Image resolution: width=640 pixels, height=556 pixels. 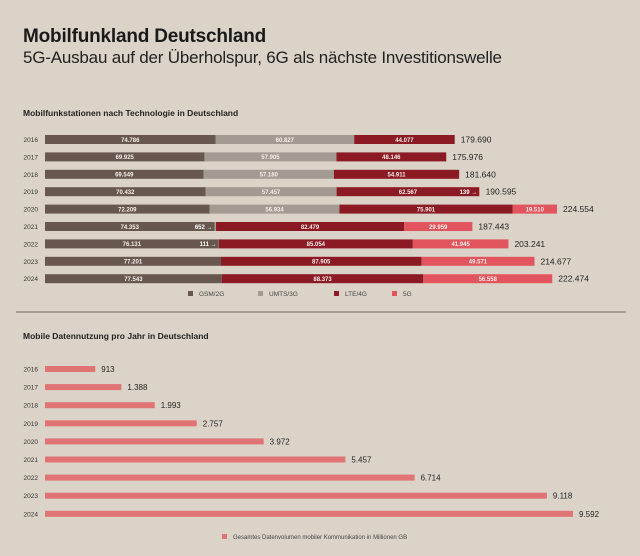 I want to click on total-label: 214.677, so click(x=555, y=261).